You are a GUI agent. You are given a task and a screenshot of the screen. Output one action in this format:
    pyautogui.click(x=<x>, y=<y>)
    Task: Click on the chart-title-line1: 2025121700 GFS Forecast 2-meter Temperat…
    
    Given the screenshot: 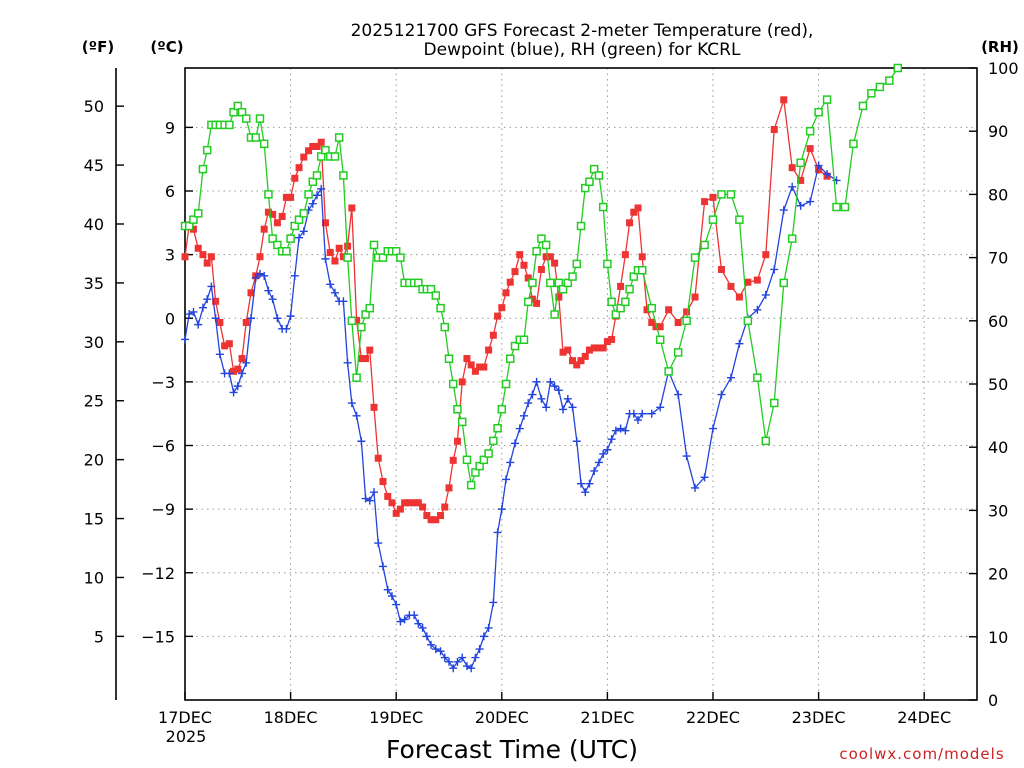 What is the action you would take?
    pyautogui.click(x=582, y=31)
    